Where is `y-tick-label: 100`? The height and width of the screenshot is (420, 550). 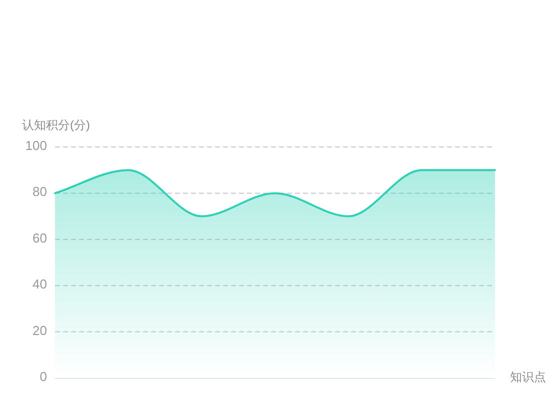 y-tick-label: 100 is located at coordinates (36, 146).